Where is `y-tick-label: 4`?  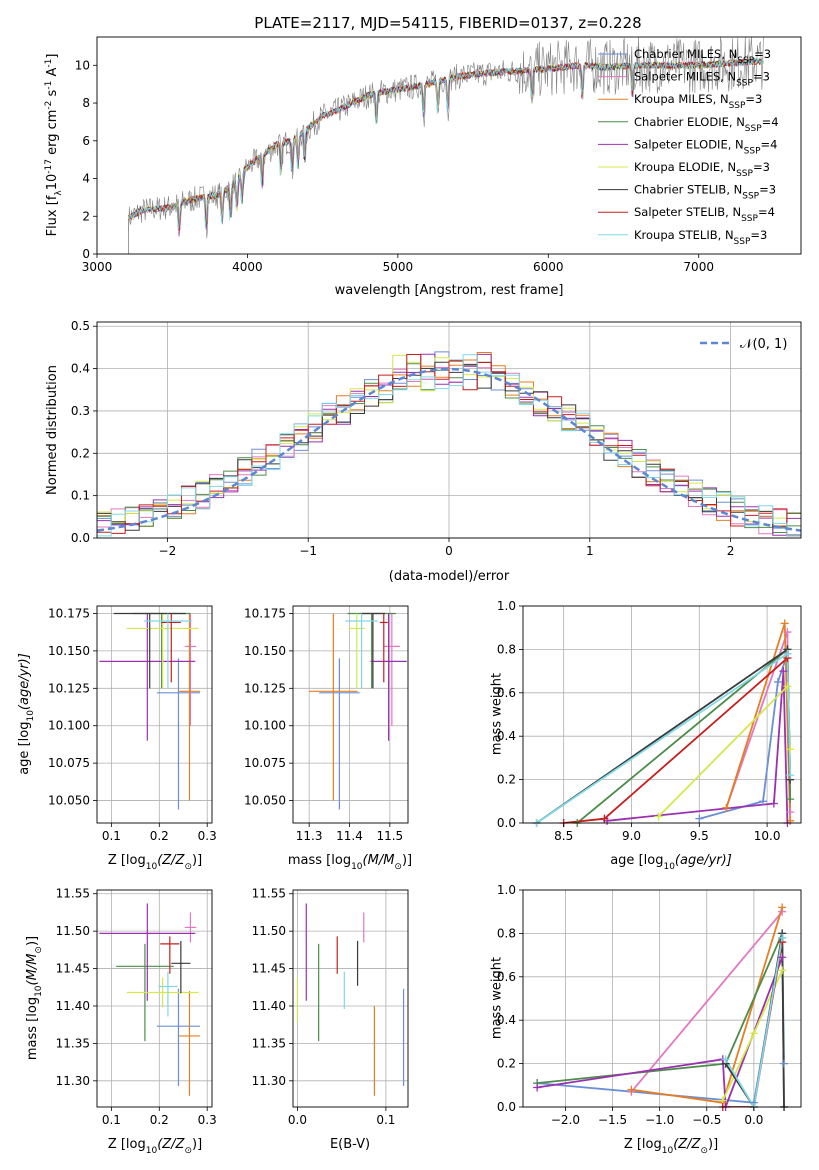
y-tick-label: 4 is located at coordinates (86, 179).